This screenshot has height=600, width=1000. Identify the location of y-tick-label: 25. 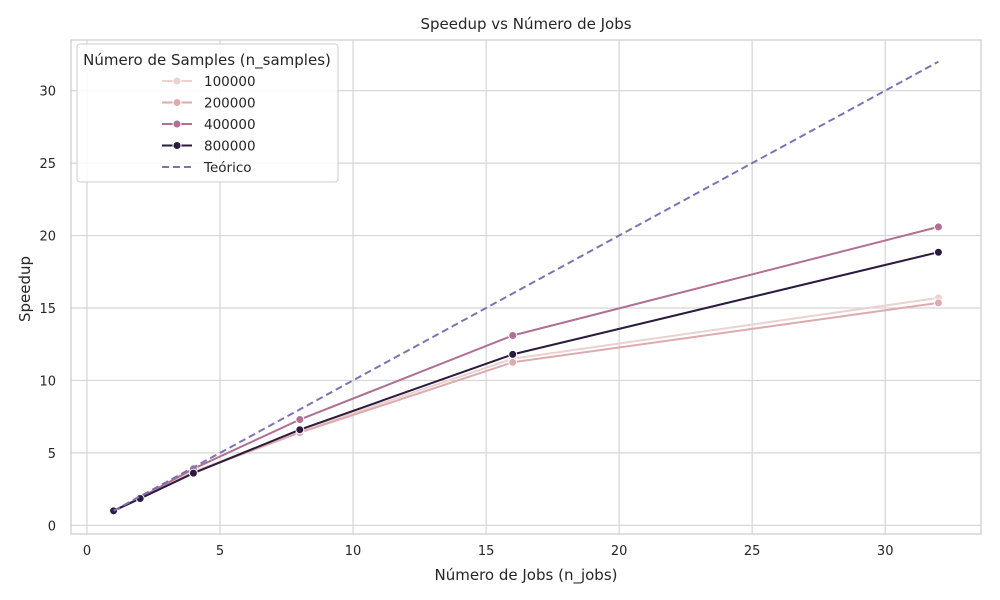
(47, 164).